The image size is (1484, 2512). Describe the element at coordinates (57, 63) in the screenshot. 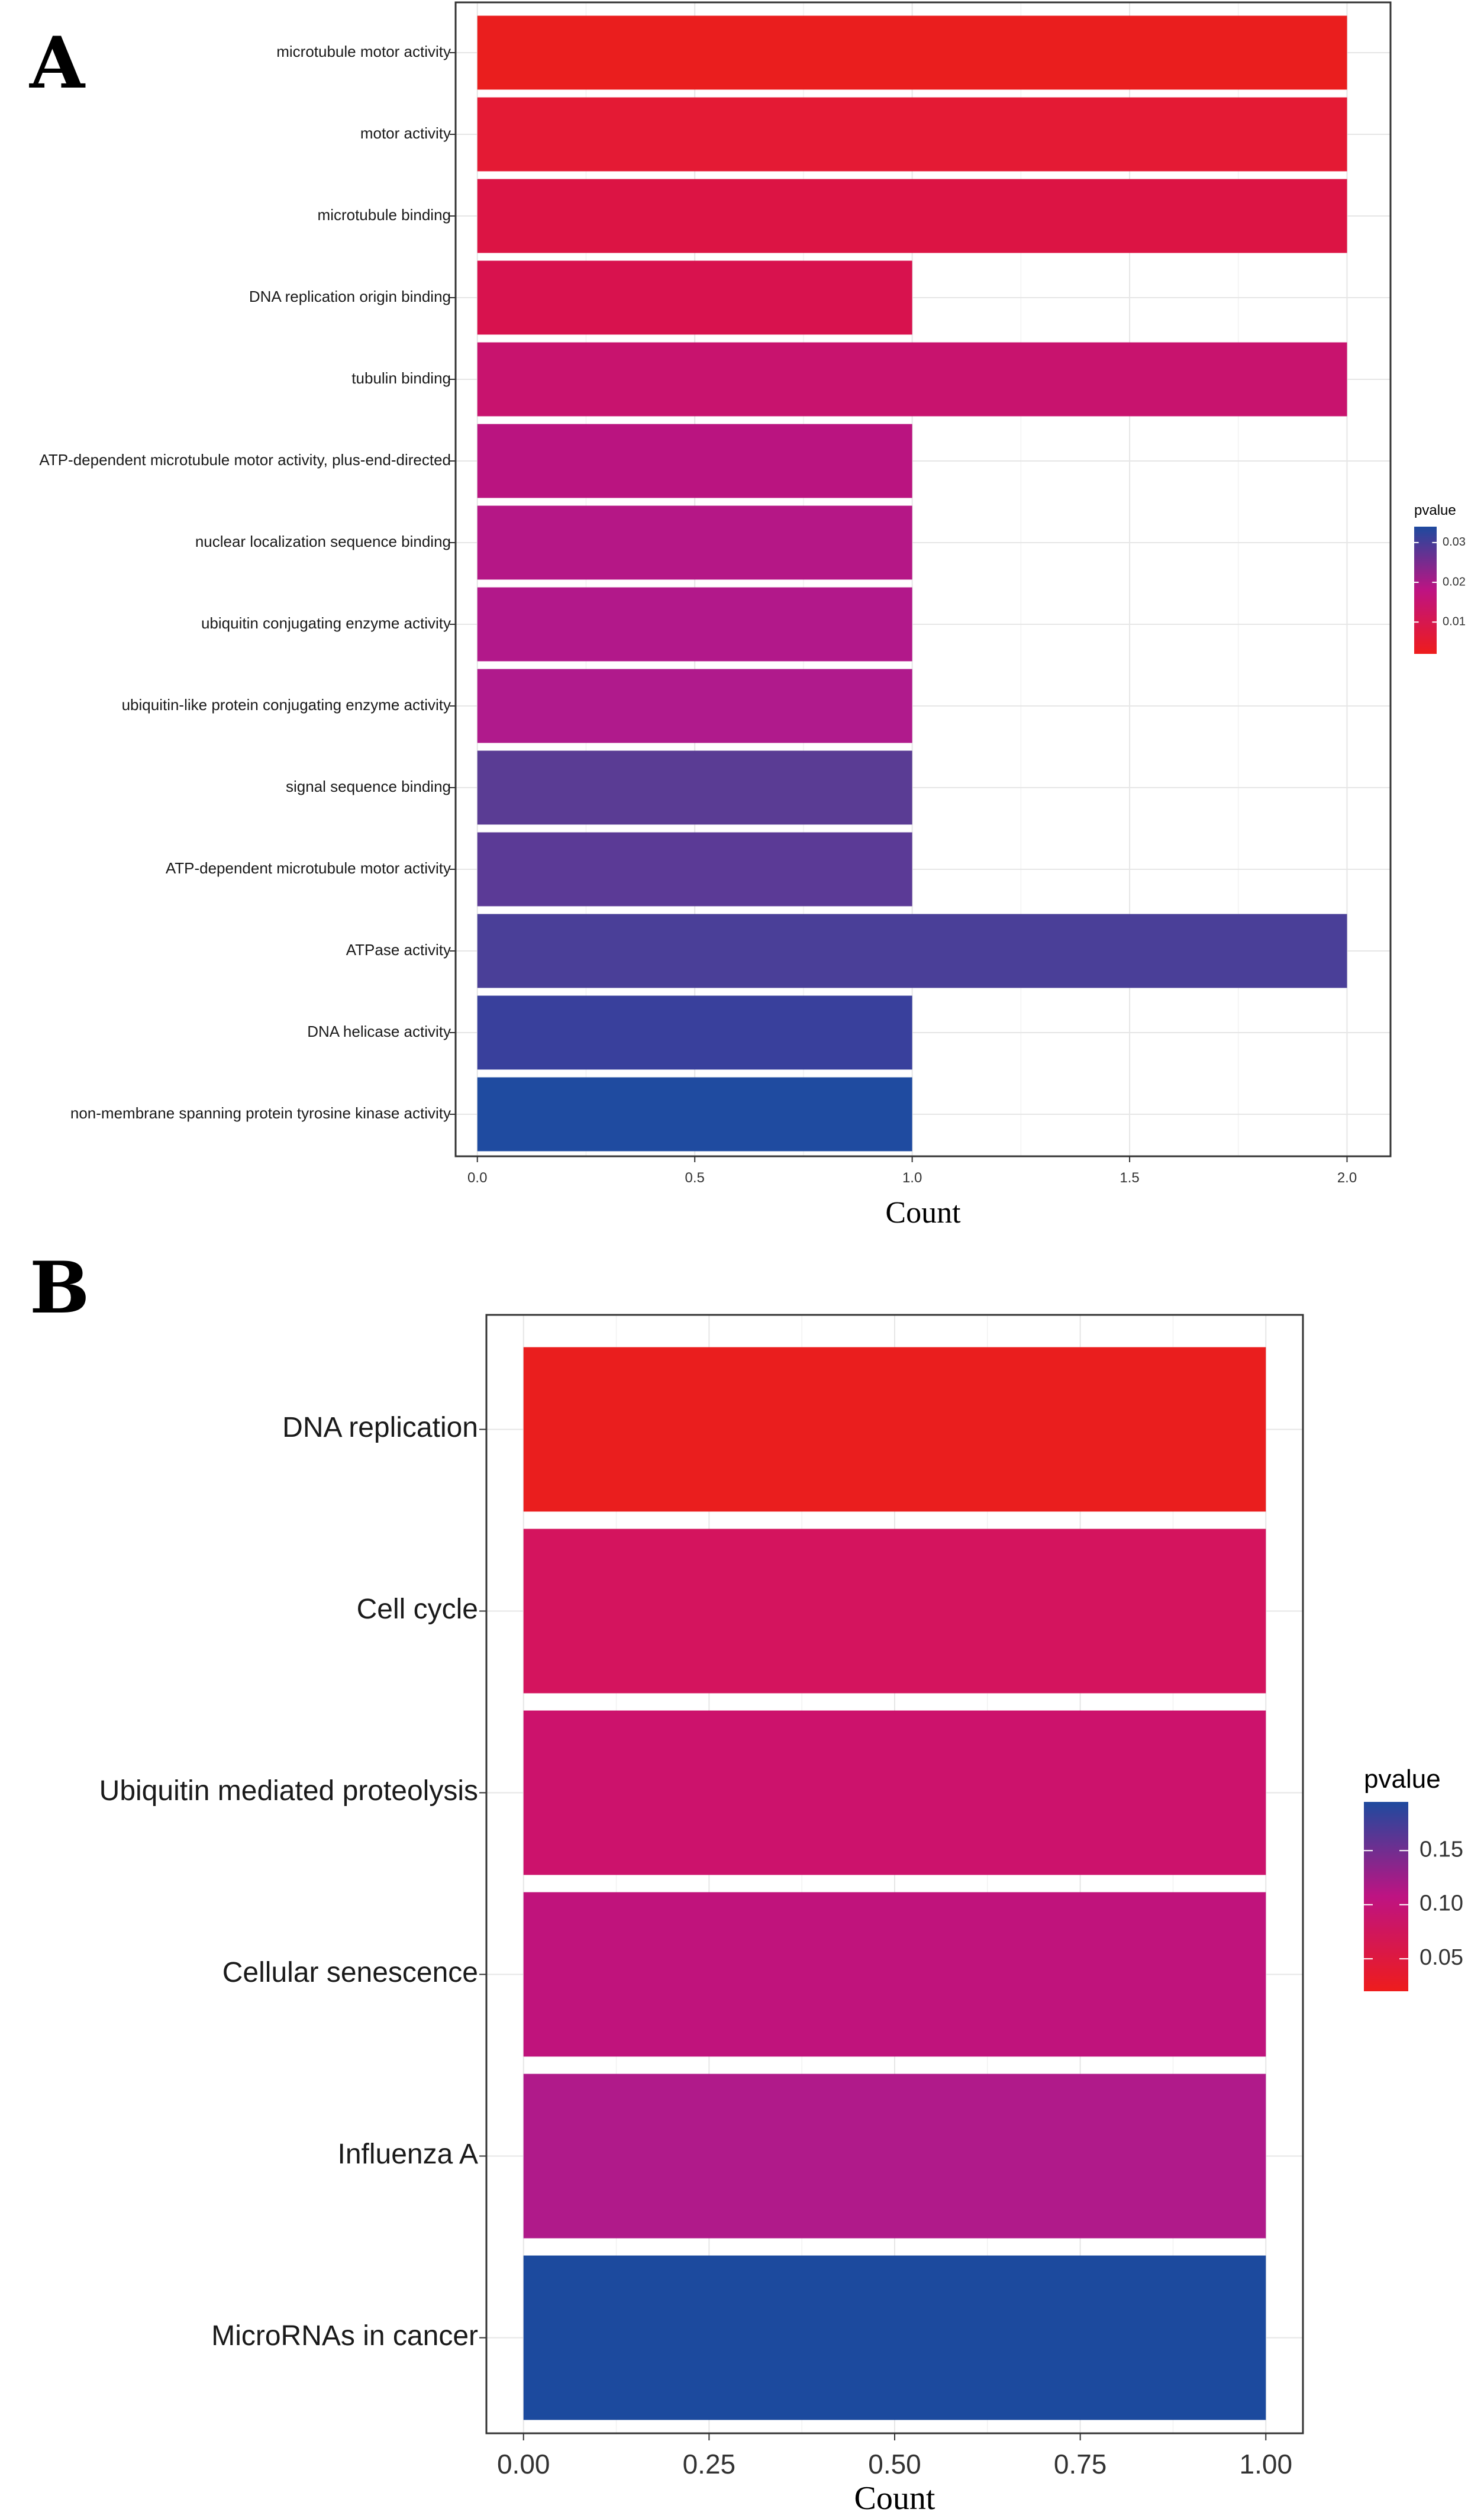

I see `panel-letter-a: A` at that location.